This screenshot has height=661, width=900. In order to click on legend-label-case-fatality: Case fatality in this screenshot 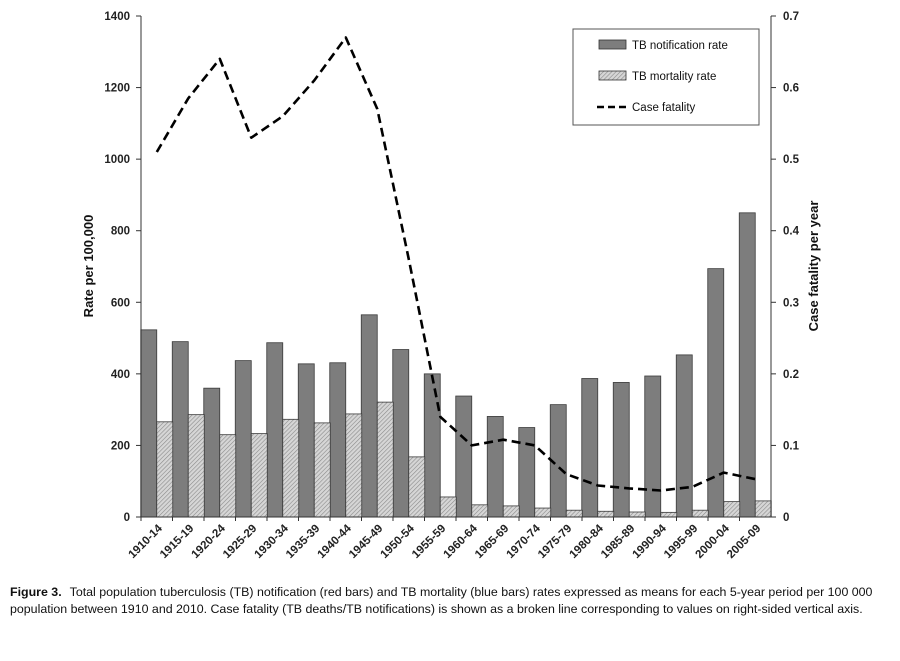, I will do `click(664, 108)`.